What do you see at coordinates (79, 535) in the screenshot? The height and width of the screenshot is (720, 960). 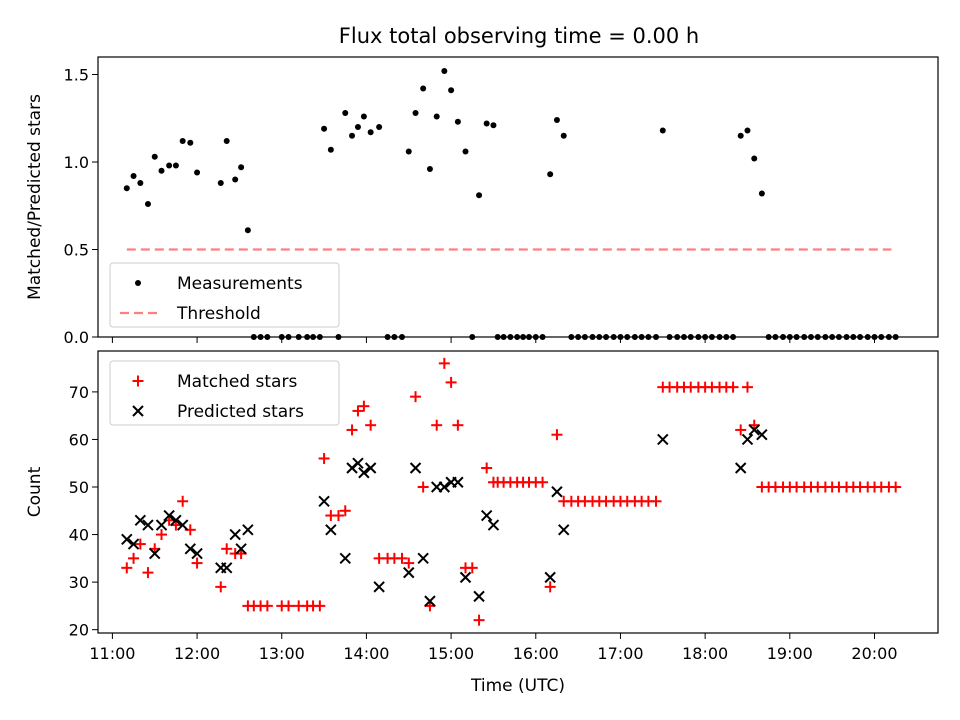 I see `y-tick-label: 40` at bounding box center [79, 535].